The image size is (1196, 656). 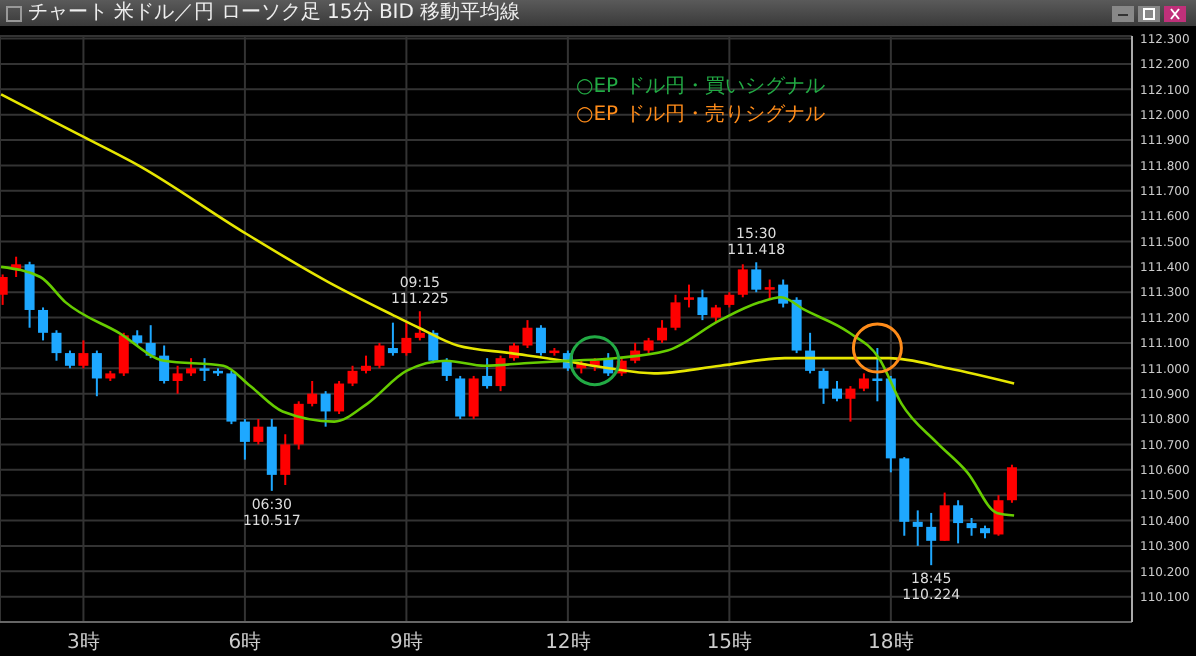 What do you see at coordinates (83, 642) in the screenshot?
I see `x-tick-label: 3時` at bounding box center [83, 642].